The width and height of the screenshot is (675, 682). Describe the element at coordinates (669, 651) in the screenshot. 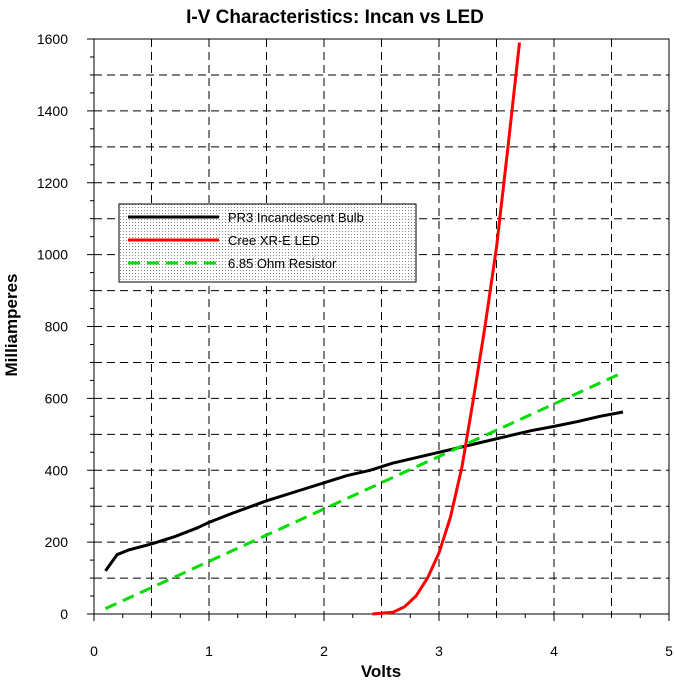

I see `x-tick-label: 5` at that location.